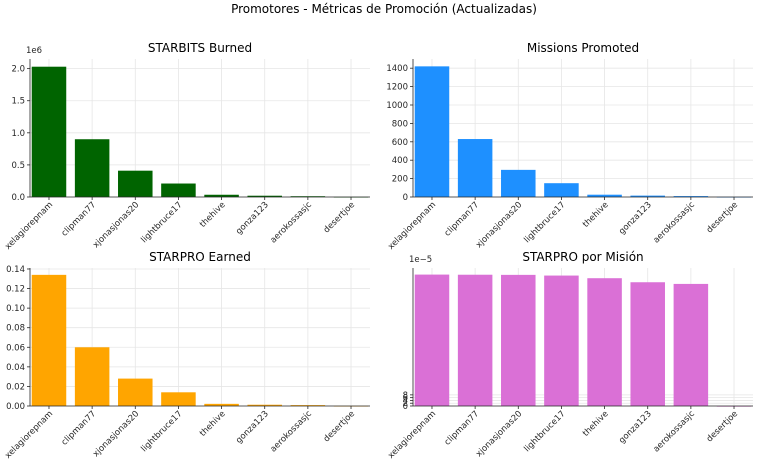 This screenshot has height=465, width=768. Describe the element at coordinates (200, 257) in the screenshot. I see `subplot-title: STARPRO Earned` at that location.